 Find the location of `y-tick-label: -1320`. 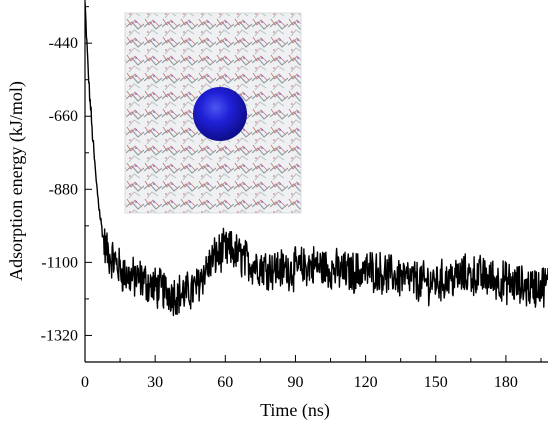

y-tick-label: -1320 is located at coordinates (59, 335).